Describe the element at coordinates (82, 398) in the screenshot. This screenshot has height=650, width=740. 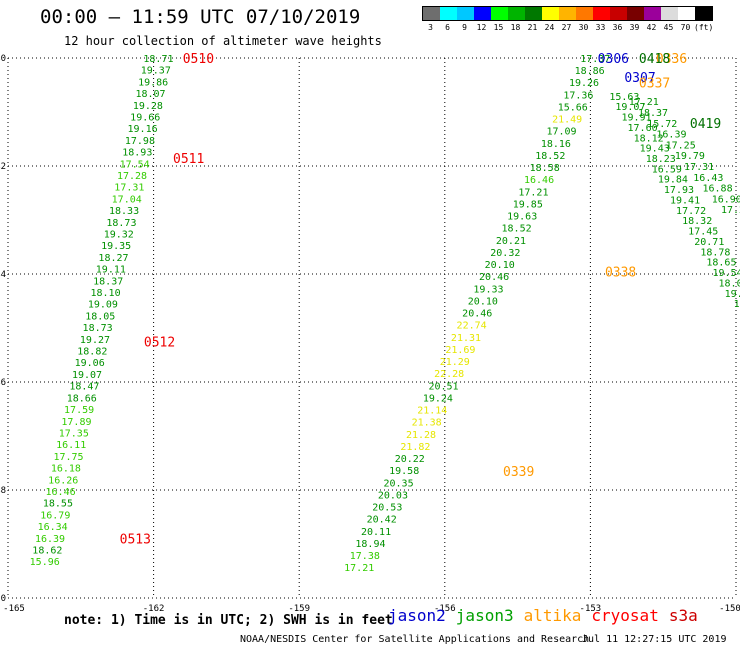
I see `wave-height-point: 18.66` at that location.